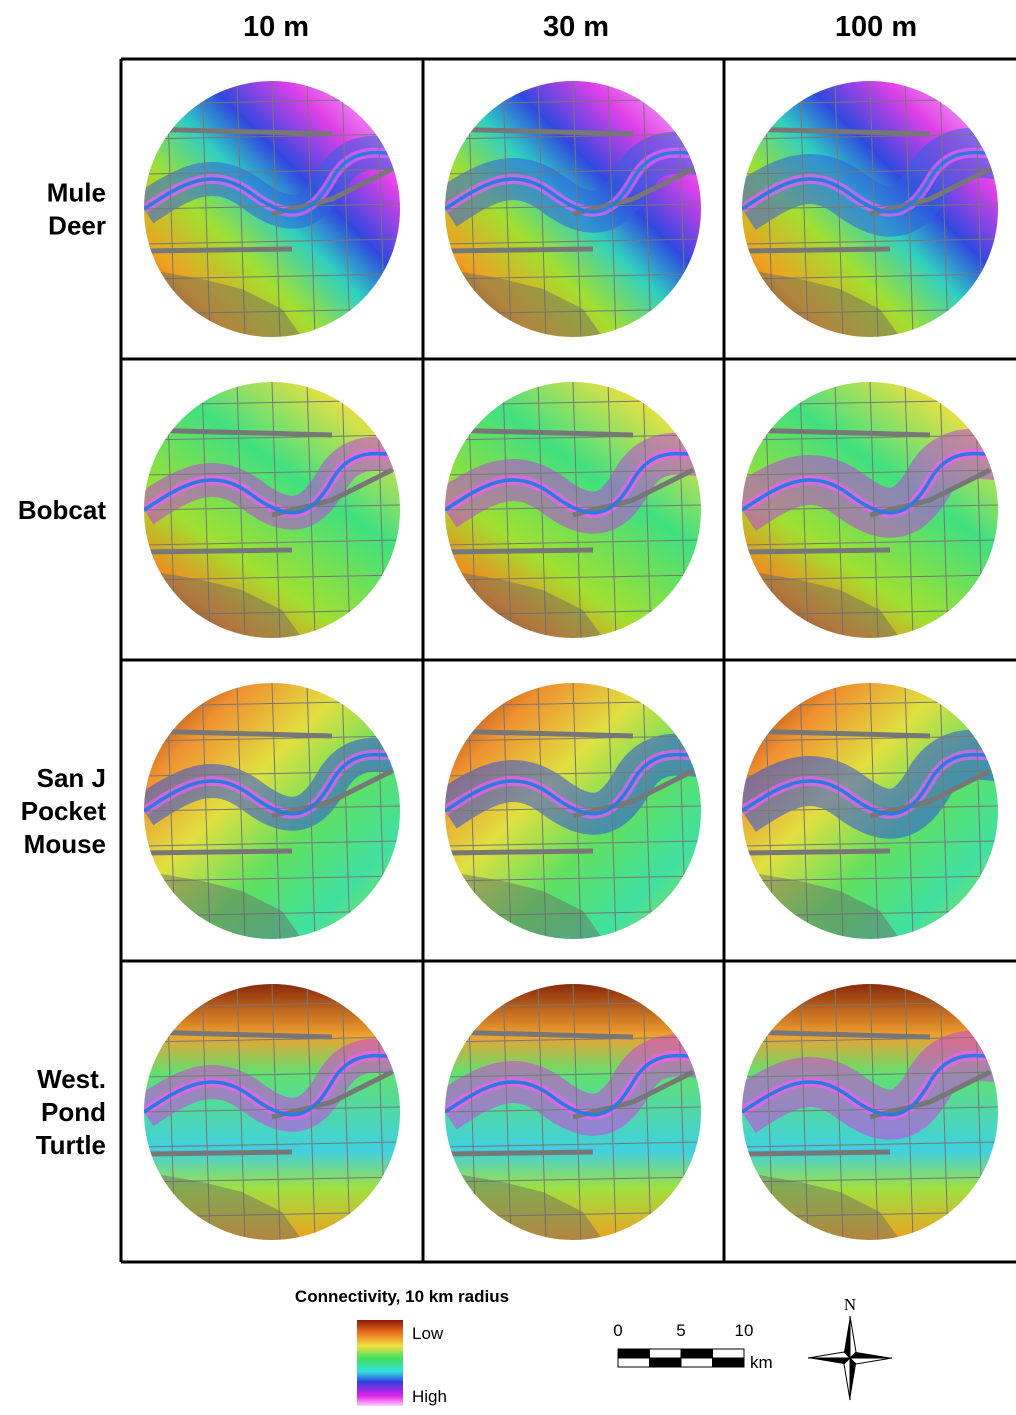 This screenshot has width=1016, height=1415. Describe the element at coordinates (402, 1296) in the screenshot. I see `legend-title: Connectivity, 10 km radius` at that location.